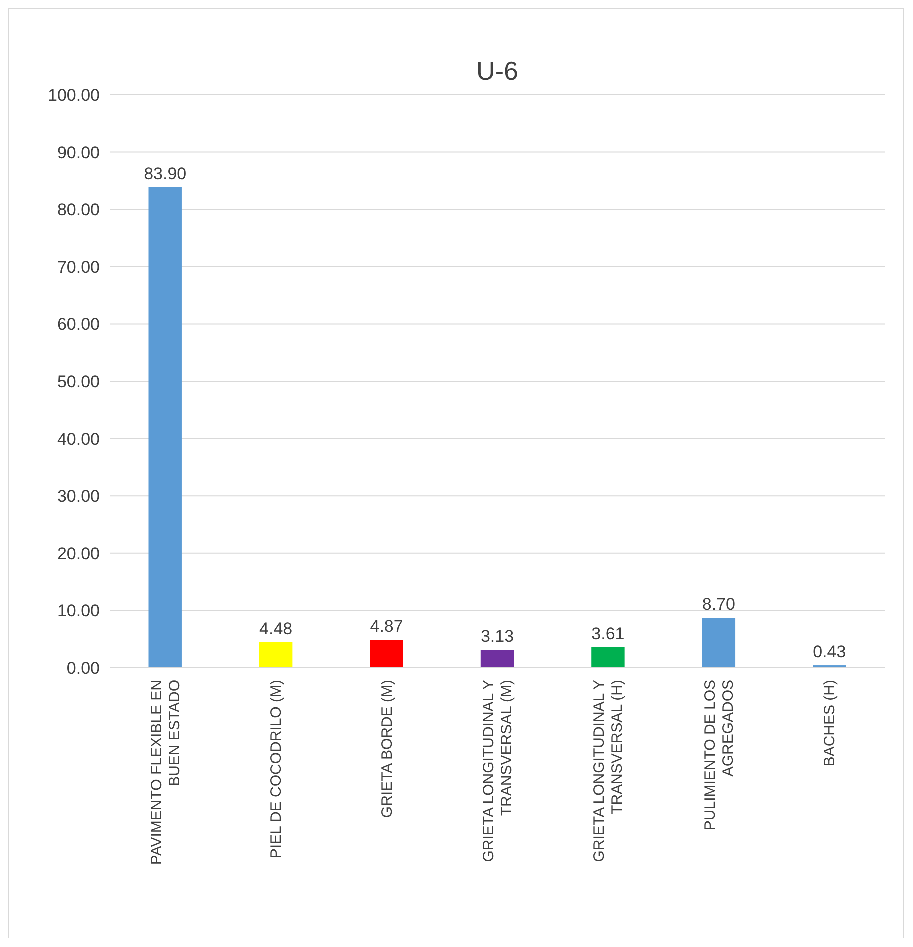 The height and width of the screenshot is (947, 913). Describe the element at coordinates (78, 382) in the screenshot. I see `y-tick-label: 50.00` at that location.